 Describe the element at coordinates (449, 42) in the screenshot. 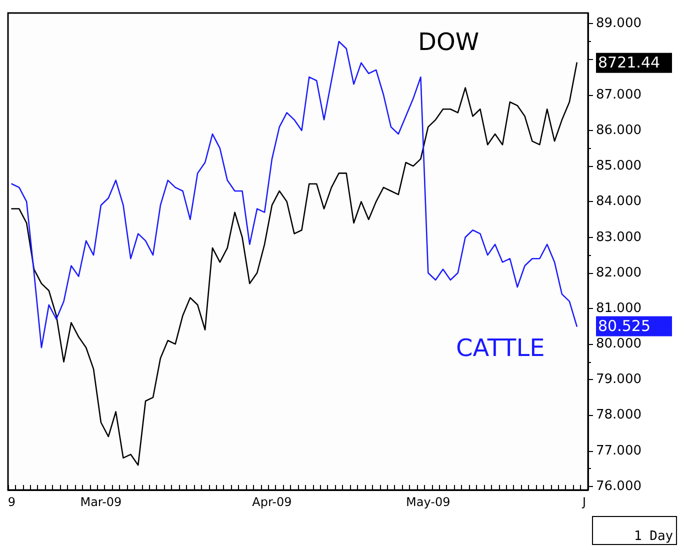

I see `series-label: DOW` at that location.